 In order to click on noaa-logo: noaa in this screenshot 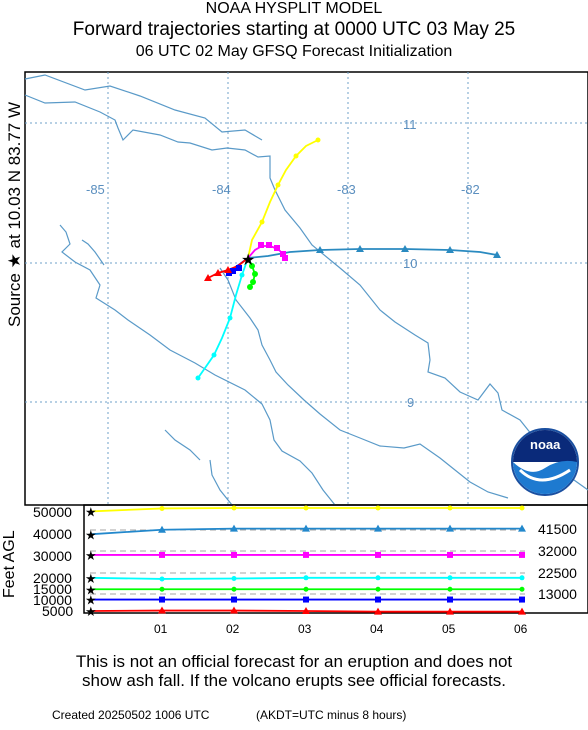, I will do `click(545, 462)`.